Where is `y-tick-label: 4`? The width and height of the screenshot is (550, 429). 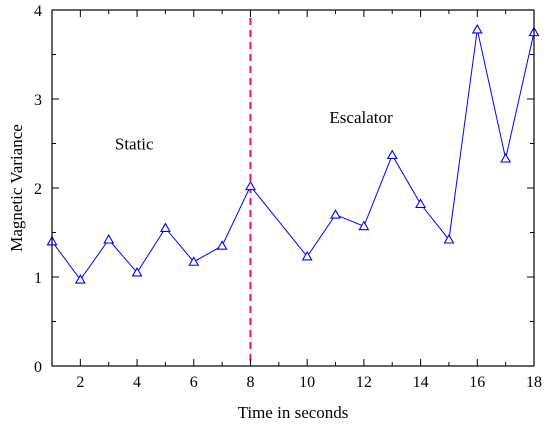
y-tick-label: 4 is located at coordinates (38, 11).